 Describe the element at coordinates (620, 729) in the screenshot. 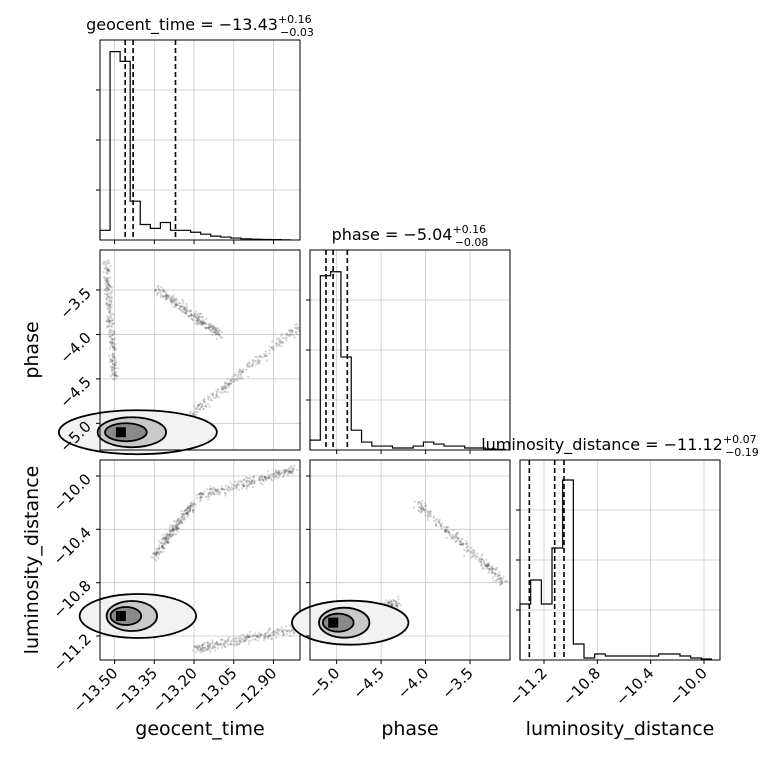

I see `x-axis-label-luminosity_distance: luminosity_distance` at that location.